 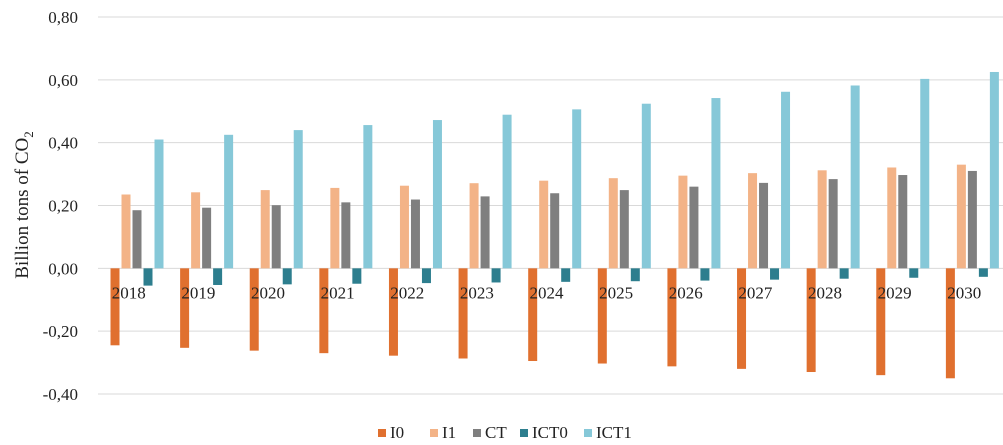 What do you see at coordinates (63, 17) in the screenshot?
I see `y-tick-label: 0,80` at bounding box center [63, 17].